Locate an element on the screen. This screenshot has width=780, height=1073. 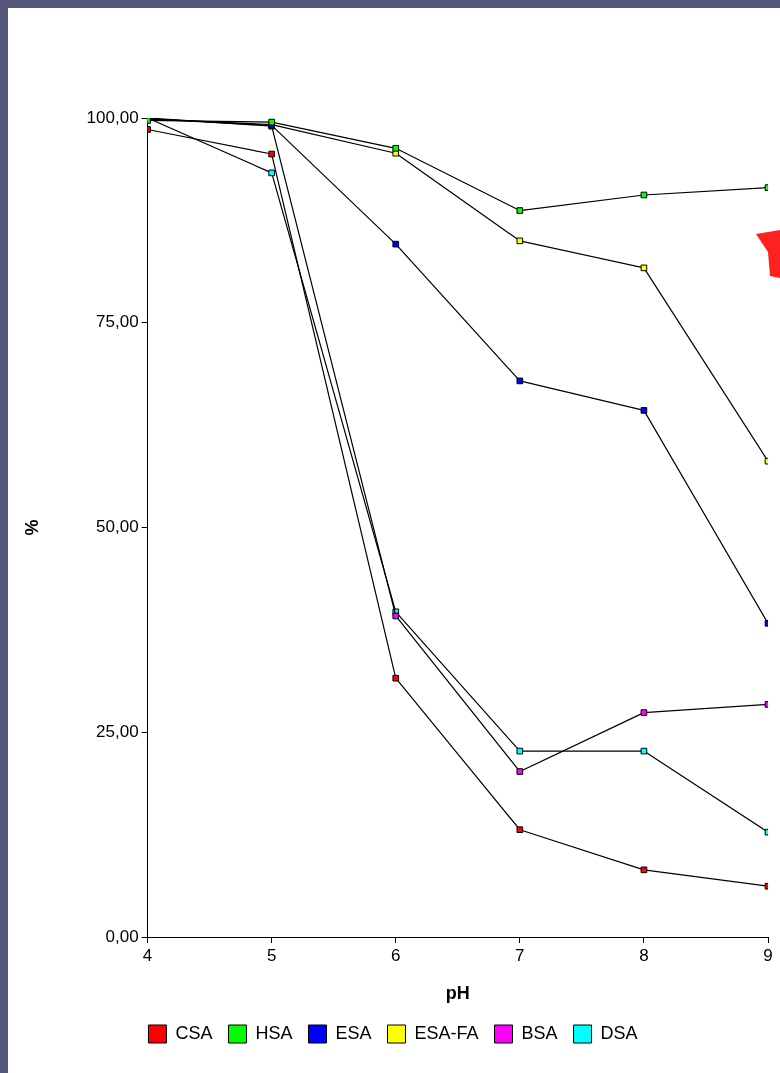
x-axis-title: pH is located at coordinates (457, 993).